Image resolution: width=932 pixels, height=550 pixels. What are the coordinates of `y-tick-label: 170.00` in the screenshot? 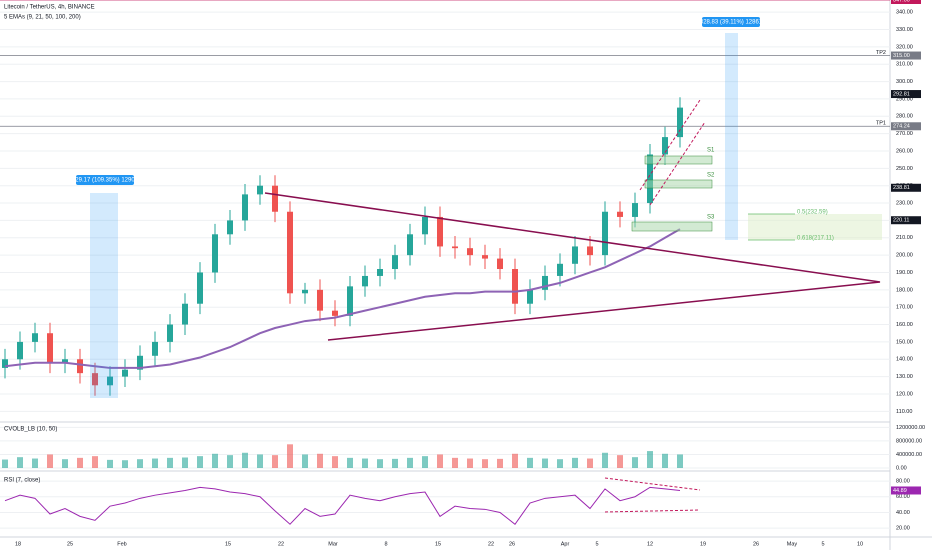 It's located at (904, 308).